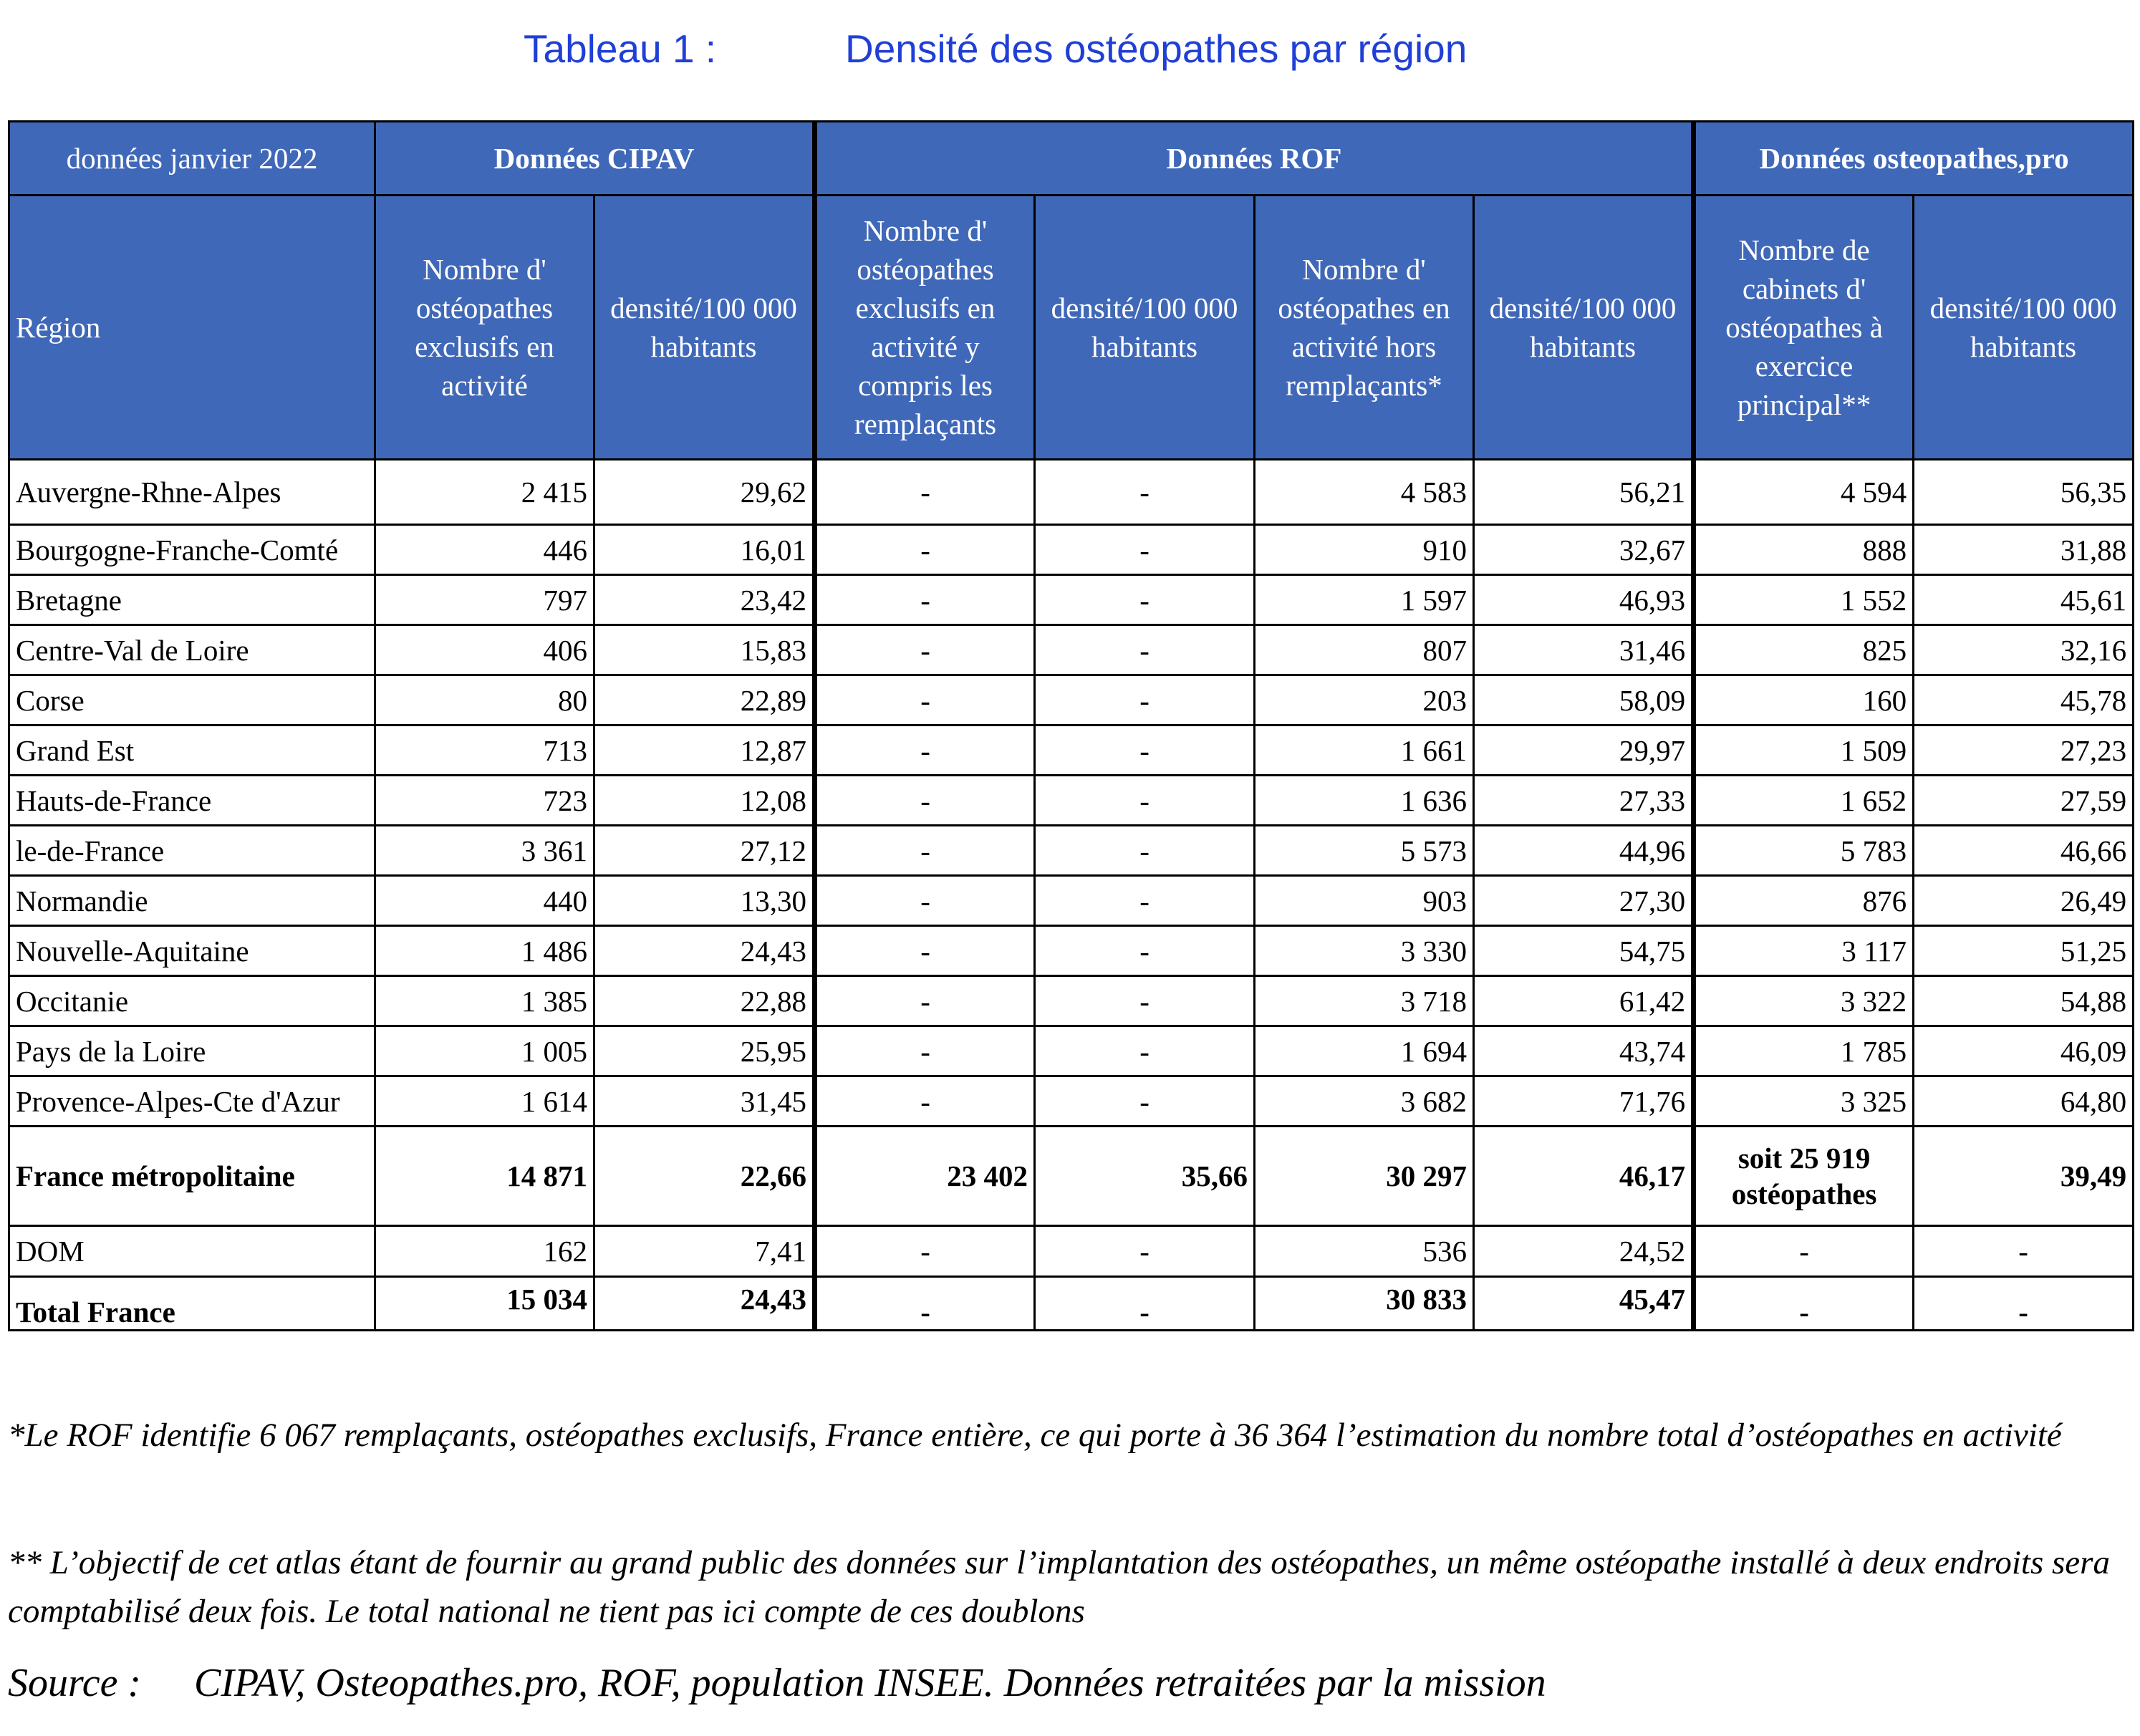 The height and width of the screenshot is (1736, 2140). What do you see at coordinates (1803, 951) in the screenshot?
I see `data-cell: 3 117` at bounding box center [1803, 951].